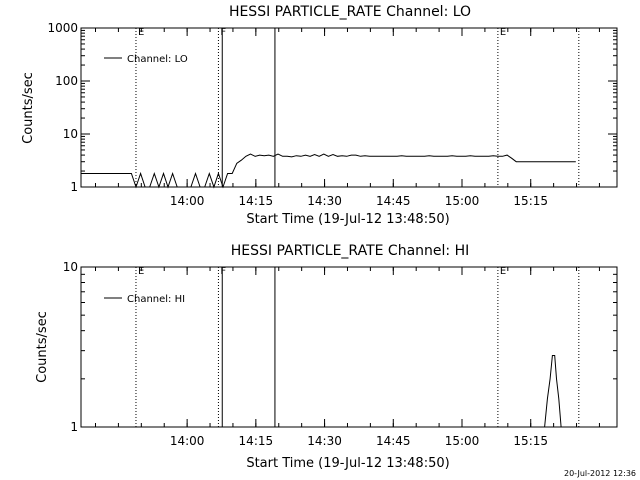 This screenshot has height=480, width=640. I want to click on footer-timestamp: 20-Jul-2012 12:36, so click(600, 473).